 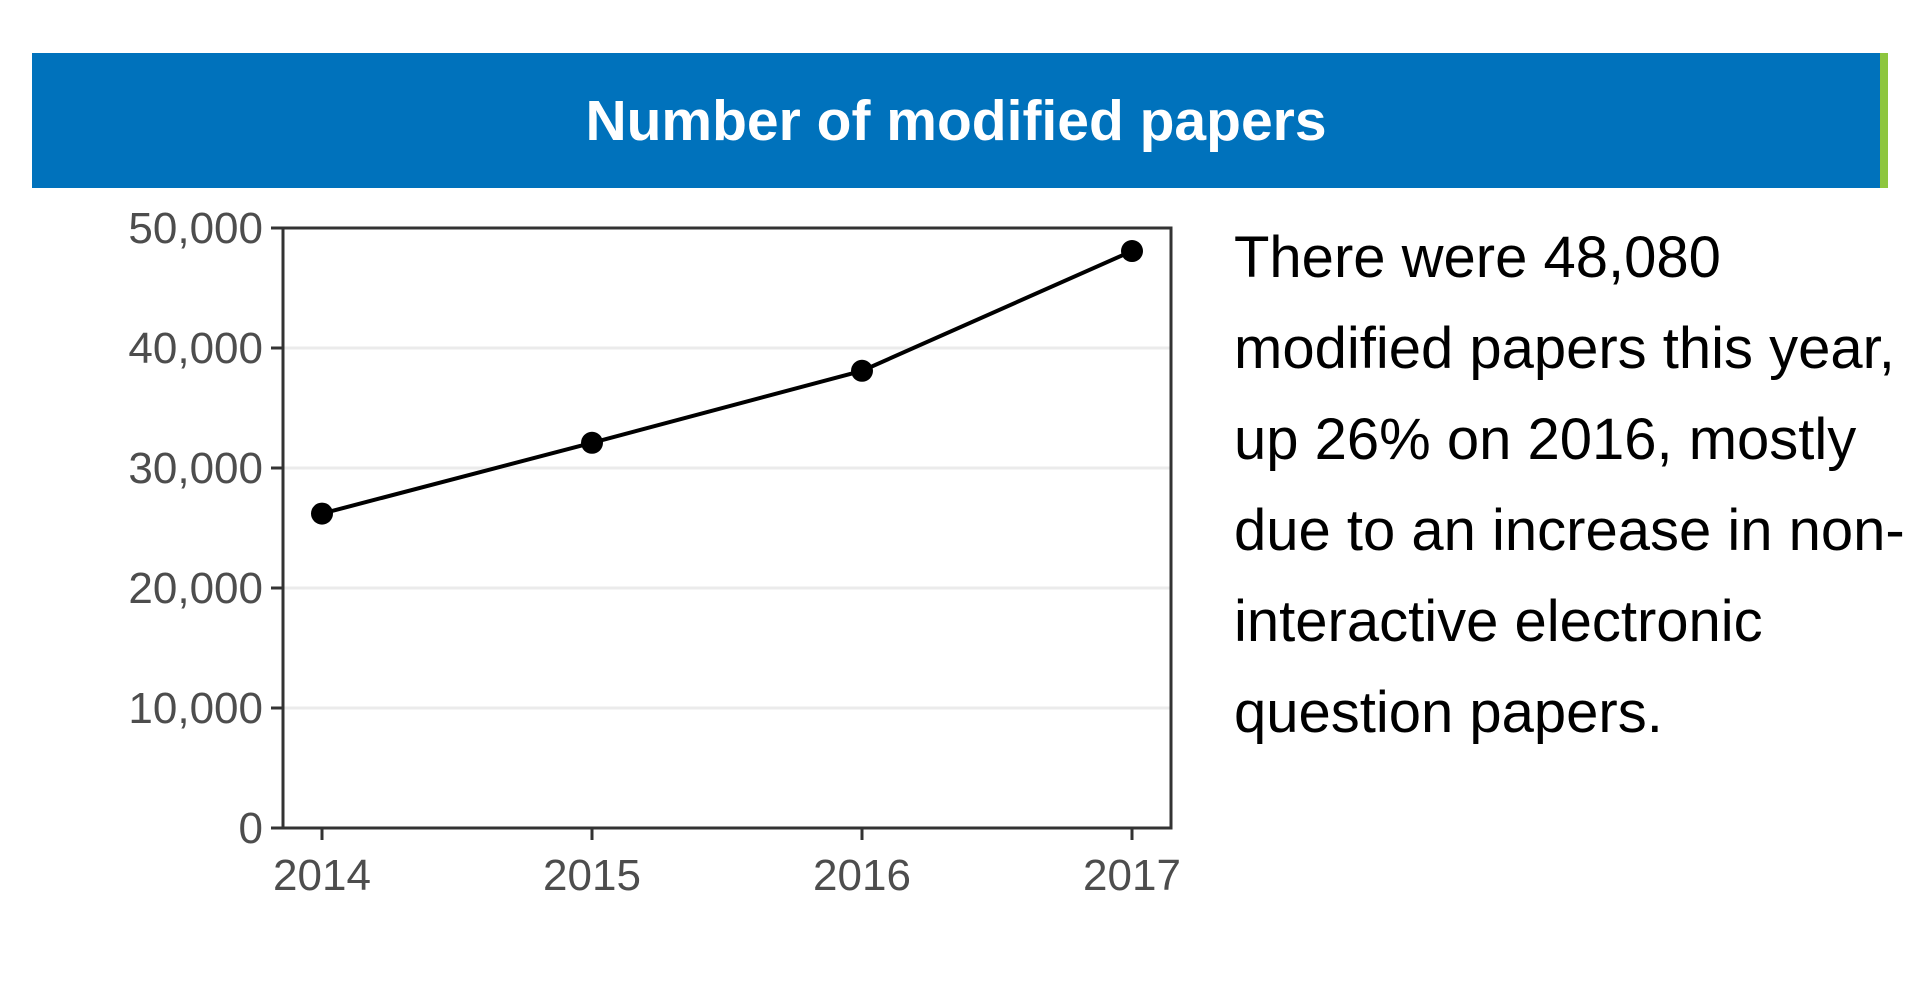 I want to click on x-tick-label: 2014, so click(x=322, y=875).